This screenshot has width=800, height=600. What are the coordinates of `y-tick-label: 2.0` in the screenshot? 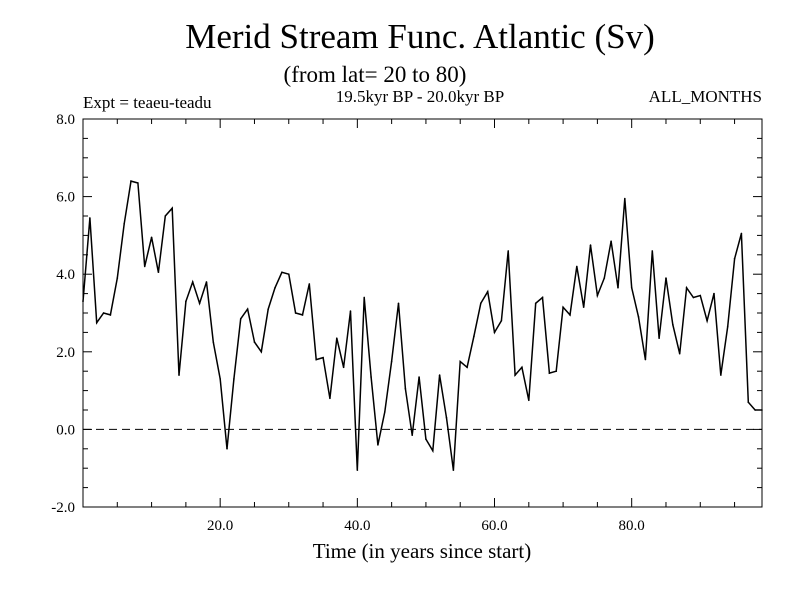 It's located at (65, 353).